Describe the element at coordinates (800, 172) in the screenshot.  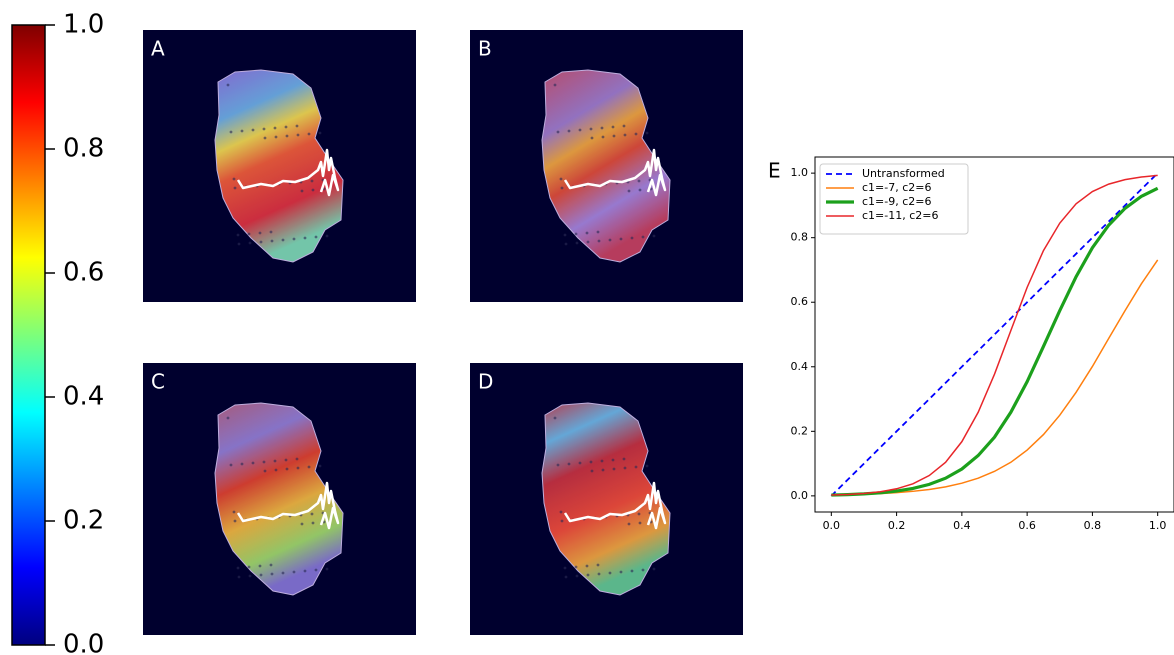
I see `y-tick-label: 1.0` at that location.